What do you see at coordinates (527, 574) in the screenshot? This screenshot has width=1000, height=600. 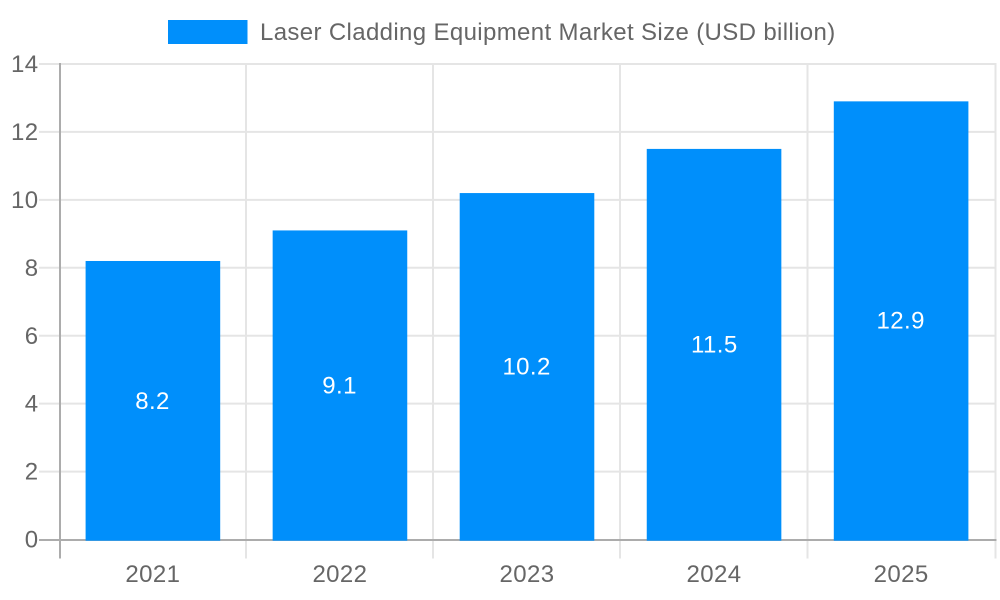 I see `svg-text: 2023` at bounding box center [527, 574].